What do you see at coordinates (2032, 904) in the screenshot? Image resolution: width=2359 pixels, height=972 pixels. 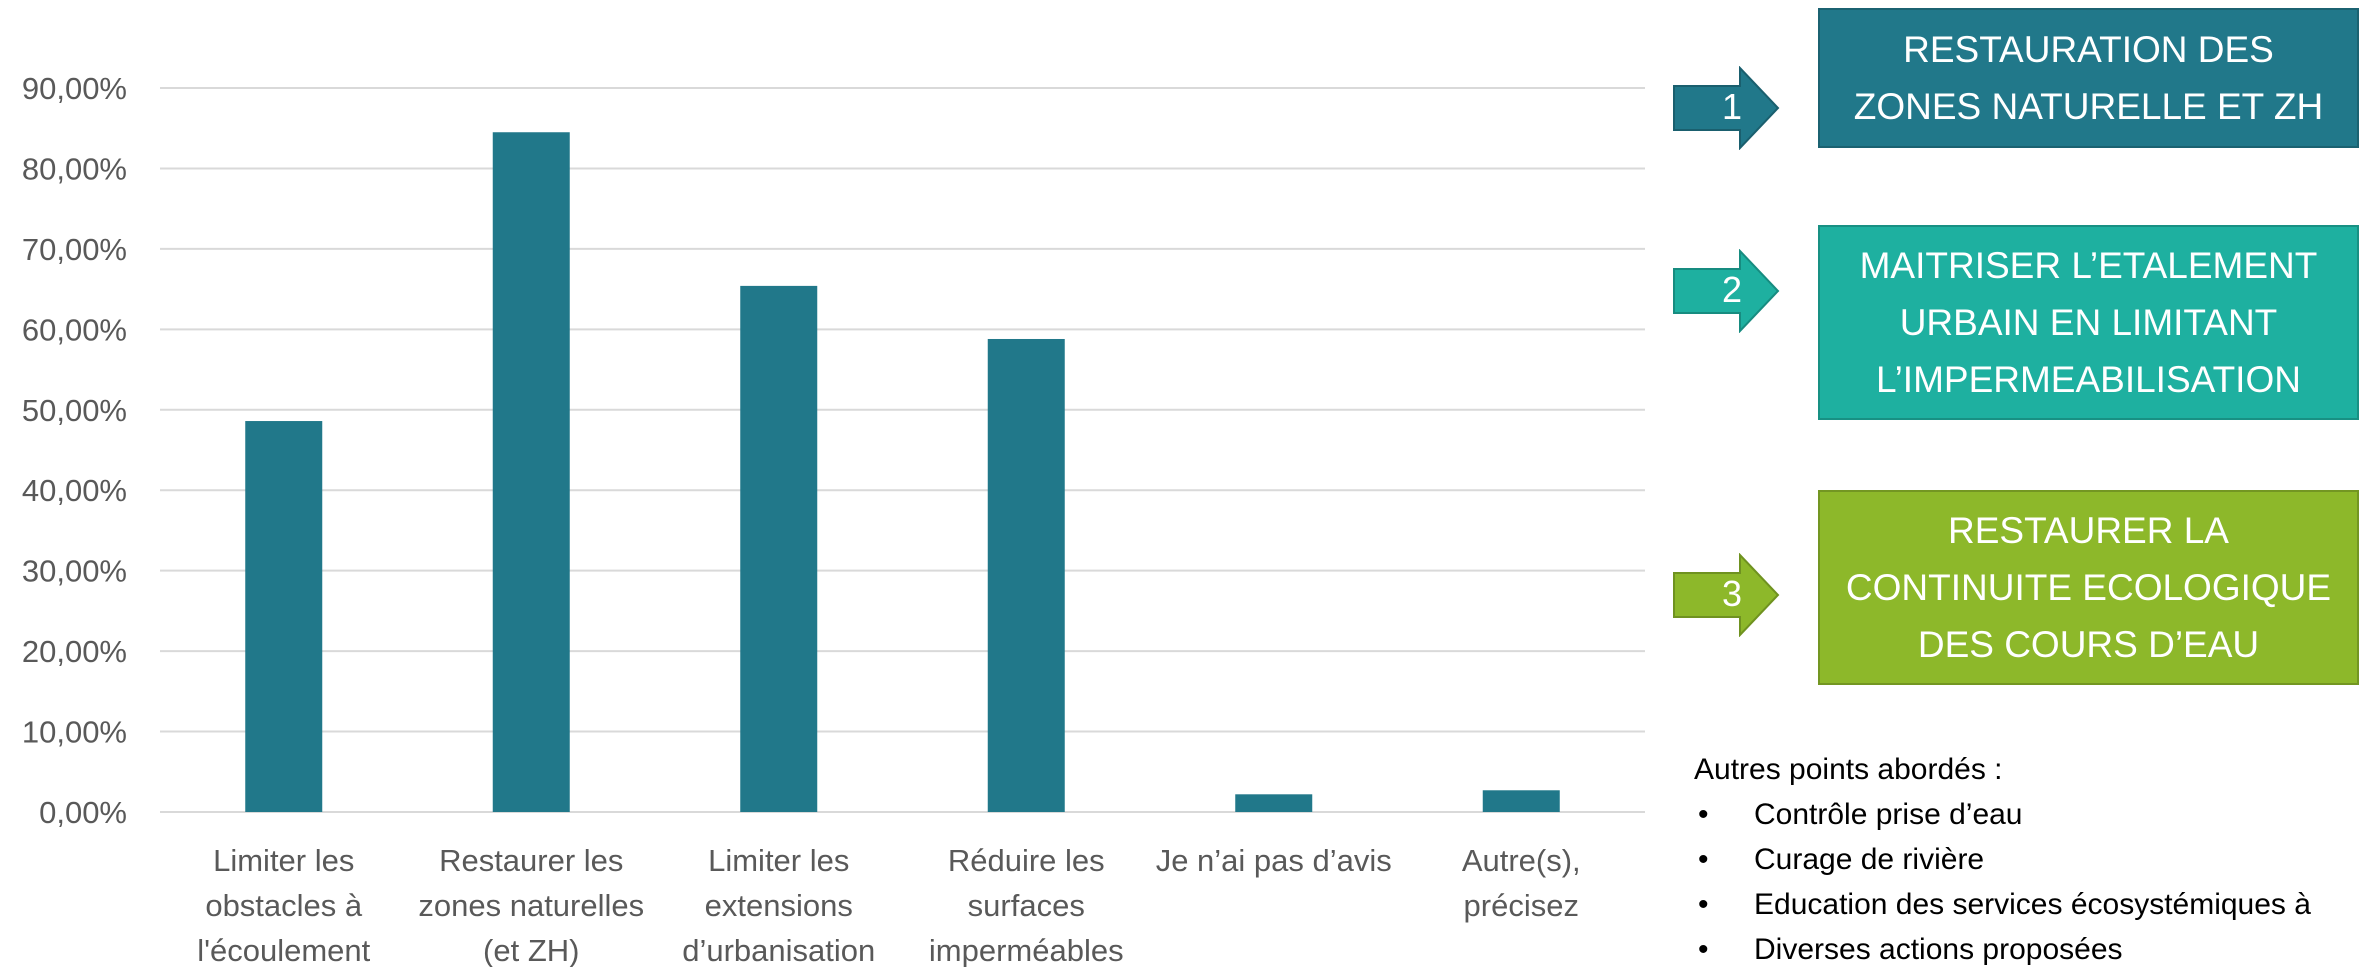 I see `list-item-text: Education des services écosystémiques à` at bounding box center [2032, 904].